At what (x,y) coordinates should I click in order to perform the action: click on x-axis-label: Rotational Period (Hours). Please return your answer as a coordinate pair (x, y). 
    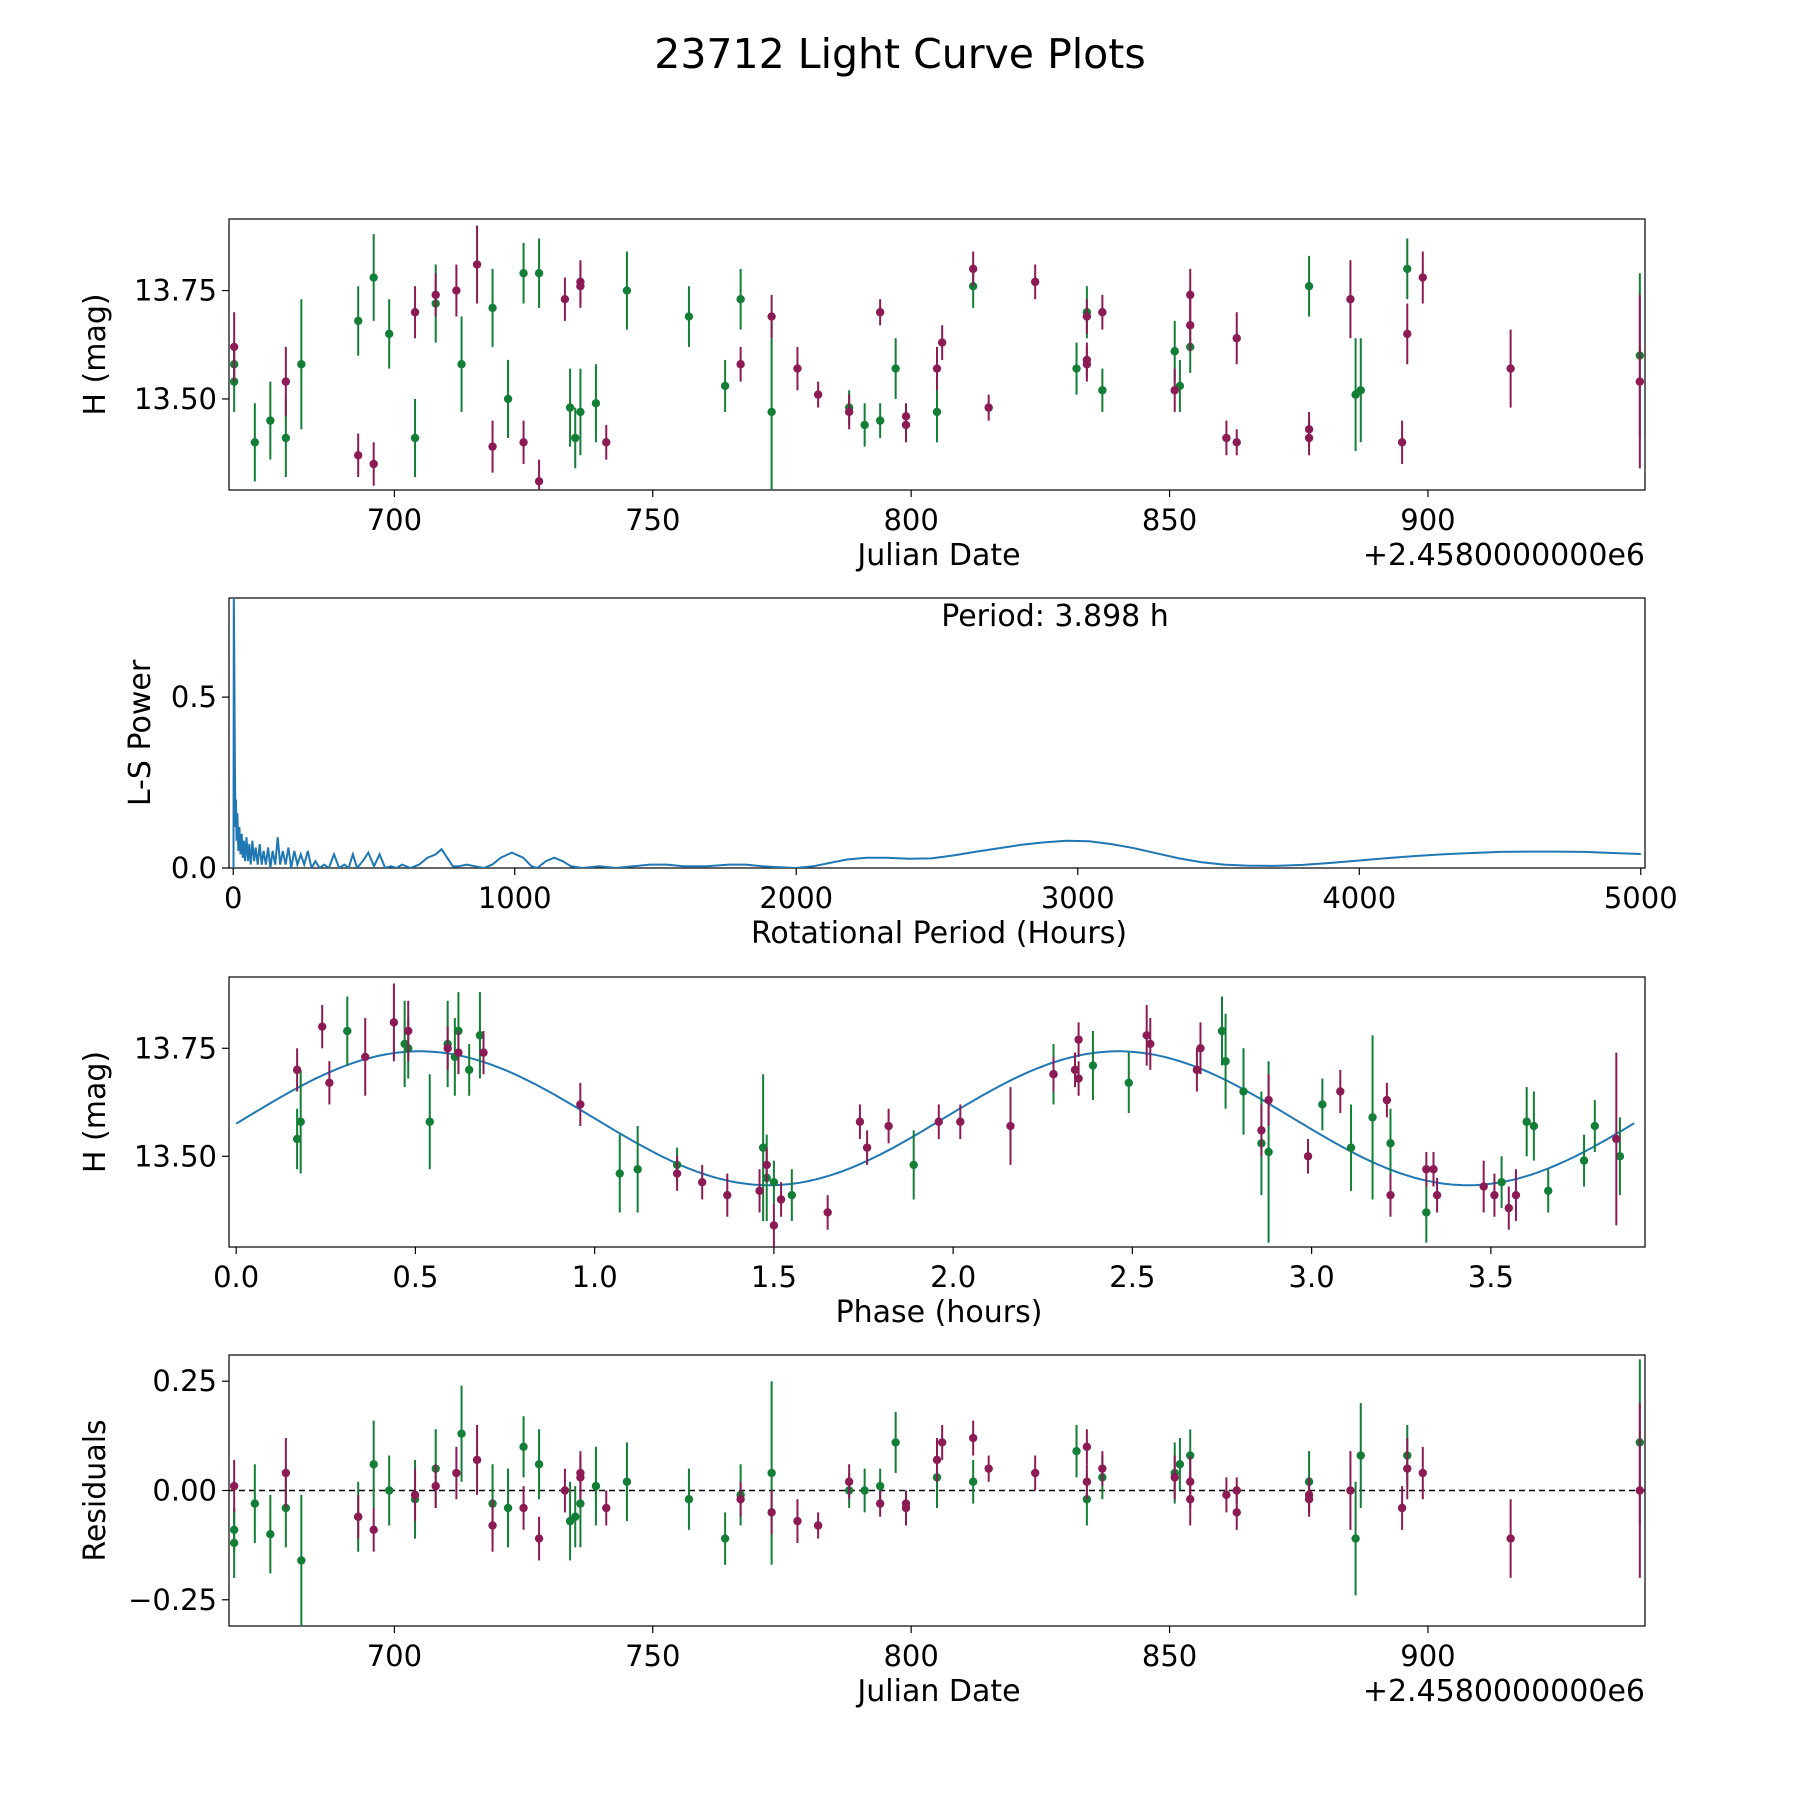
    Looking at the image, I should click on (939, 933).